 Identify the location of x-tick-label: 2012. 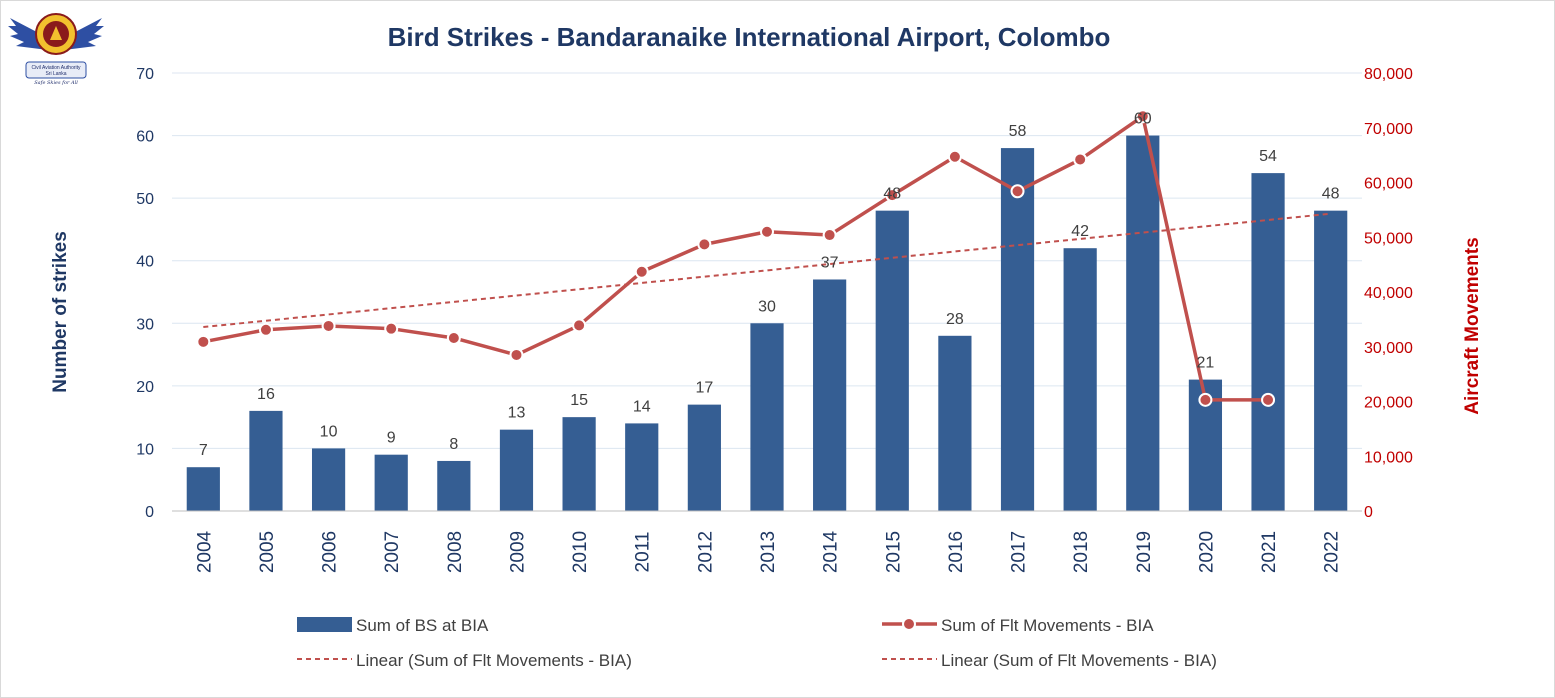
(705, 552).